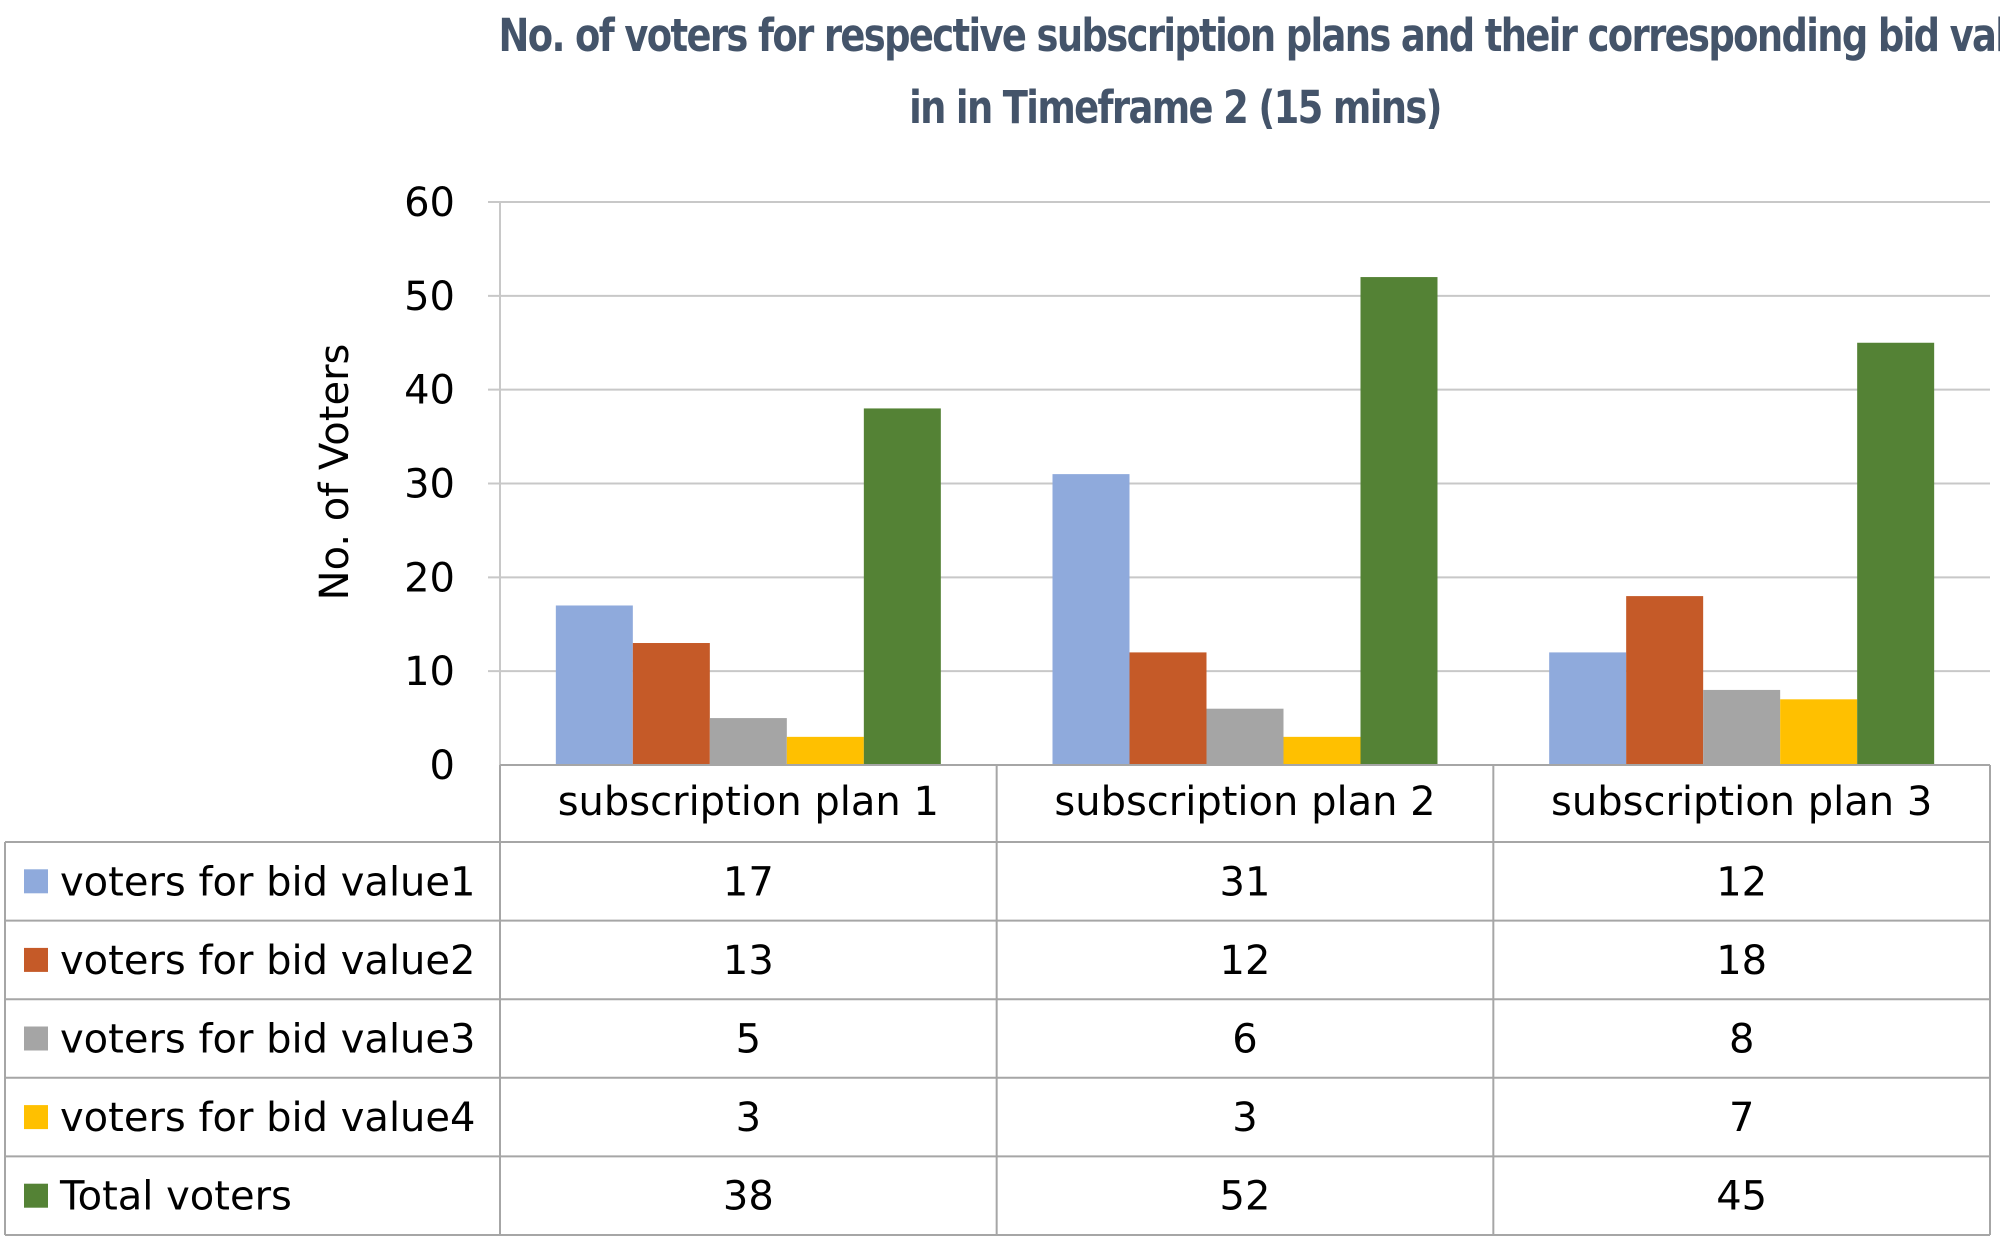 The width and height of the screenshot is (2000, 1236). What do you see at coordinates (442, 766) in the screenshot?
I see `y-tick-label: 0` at bounding box center [442, 766].